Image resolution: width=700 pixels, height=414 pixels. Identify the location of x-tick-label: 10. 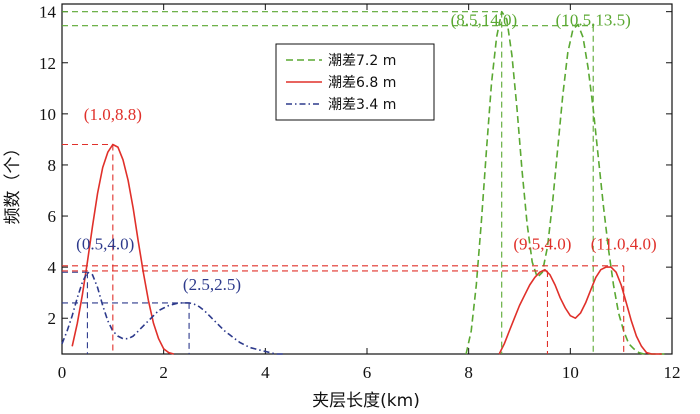
(570, 372).